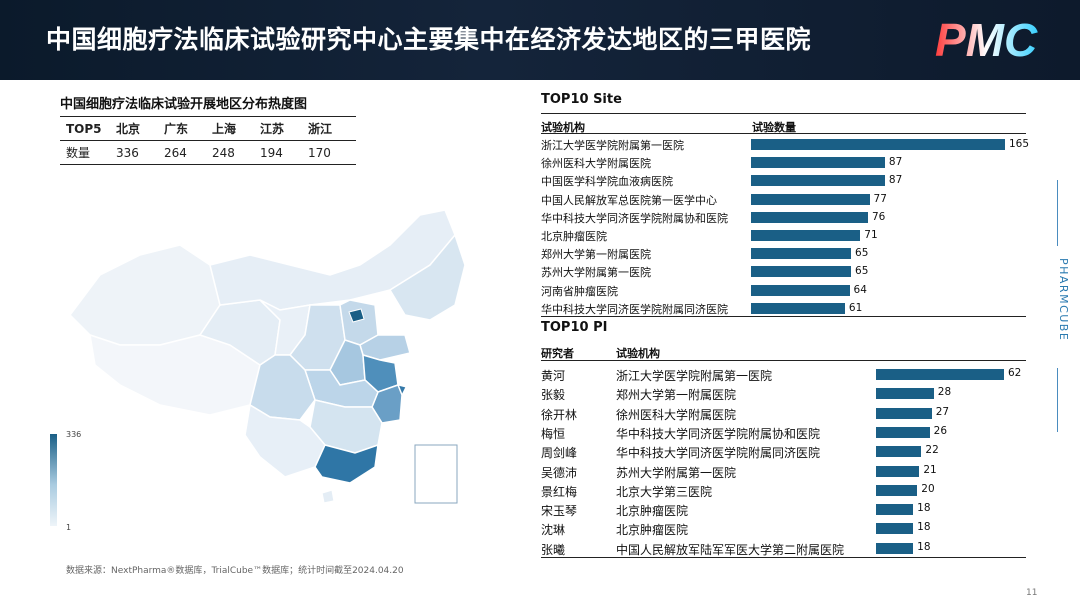 The height and width of the screenshot is (607, 1080). I want to click on pi-name-header: 研究者, so click(557, 353).